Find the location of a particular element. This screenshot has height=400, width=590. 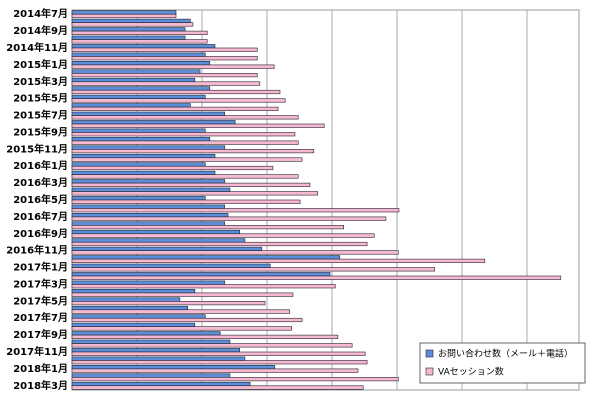

y-tick-label: 2017年3月 is located at coordinates (40, 283).